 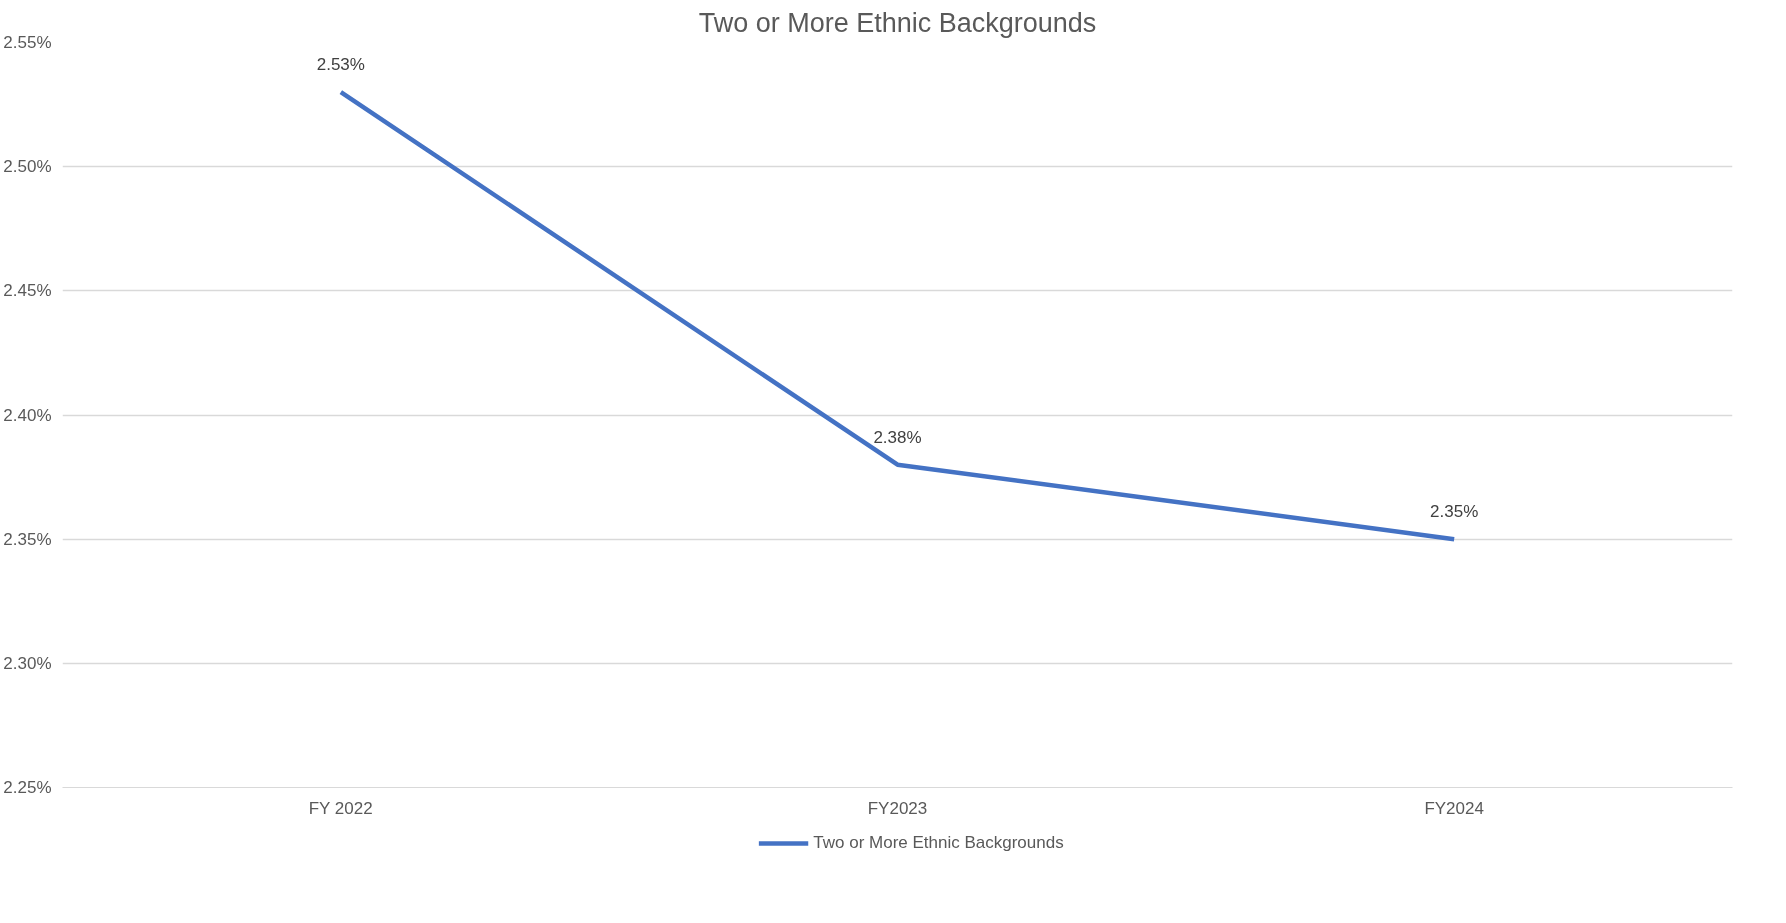 What do you see at coordinates (897, 437) in the screenshot?
I see `data-label: 2.38%` at bounding box center [897, 437].